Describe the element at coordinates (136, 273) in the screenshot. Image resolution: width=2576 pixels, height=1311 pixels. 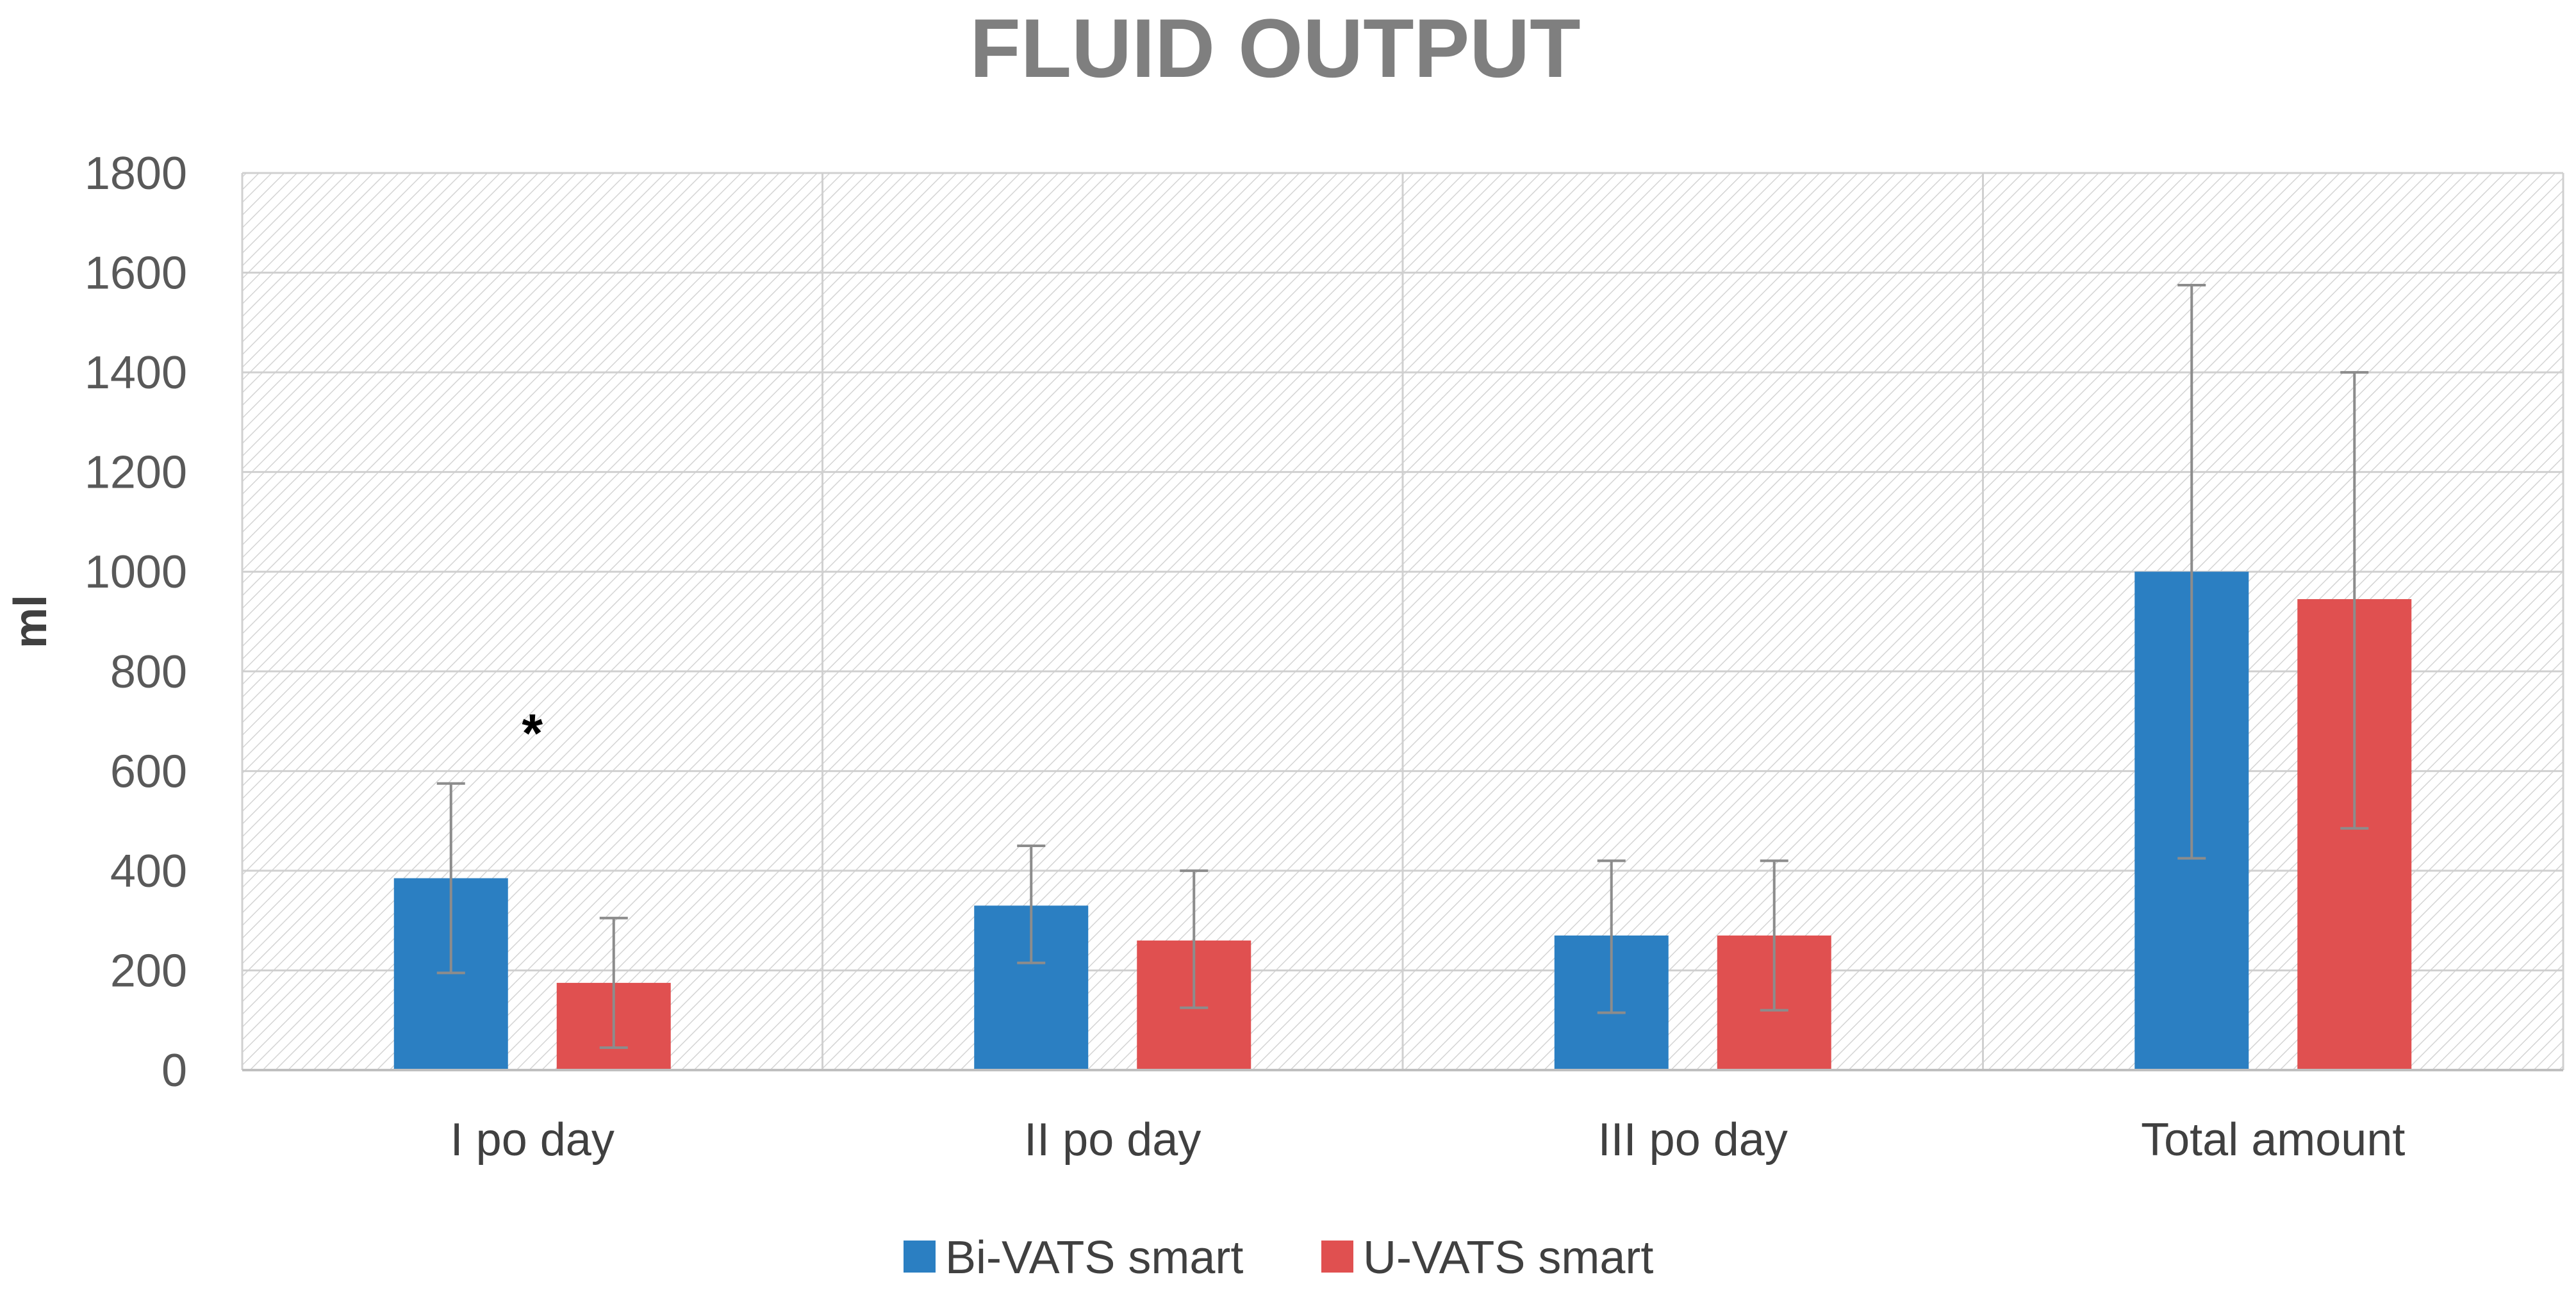
I see `y-tick-label: 1600` at that location.